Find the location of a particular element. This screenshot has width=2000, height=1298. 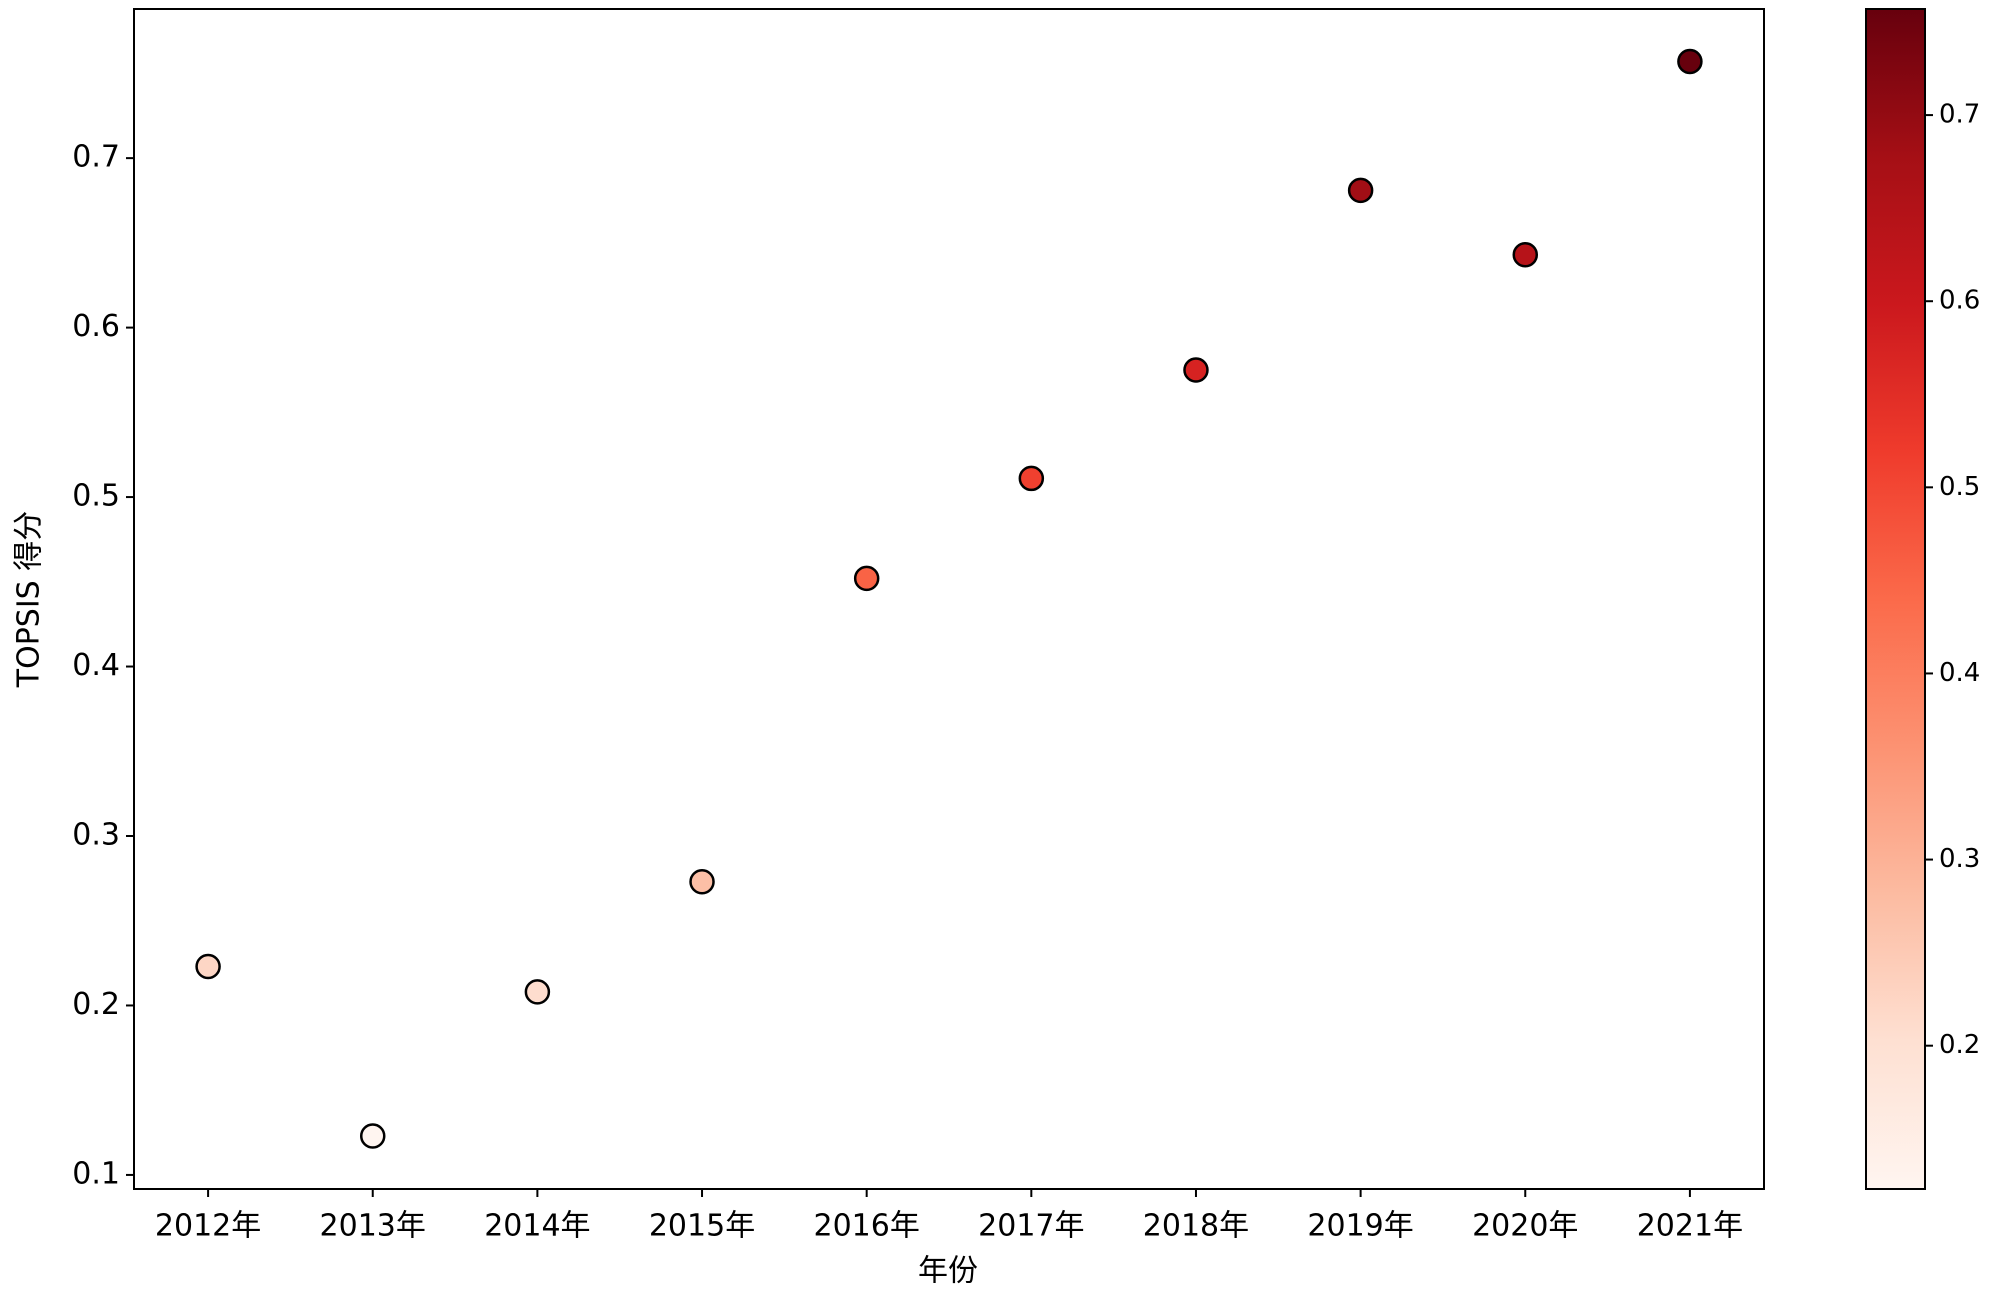

colorbar is located at coordinates (1895, 599).